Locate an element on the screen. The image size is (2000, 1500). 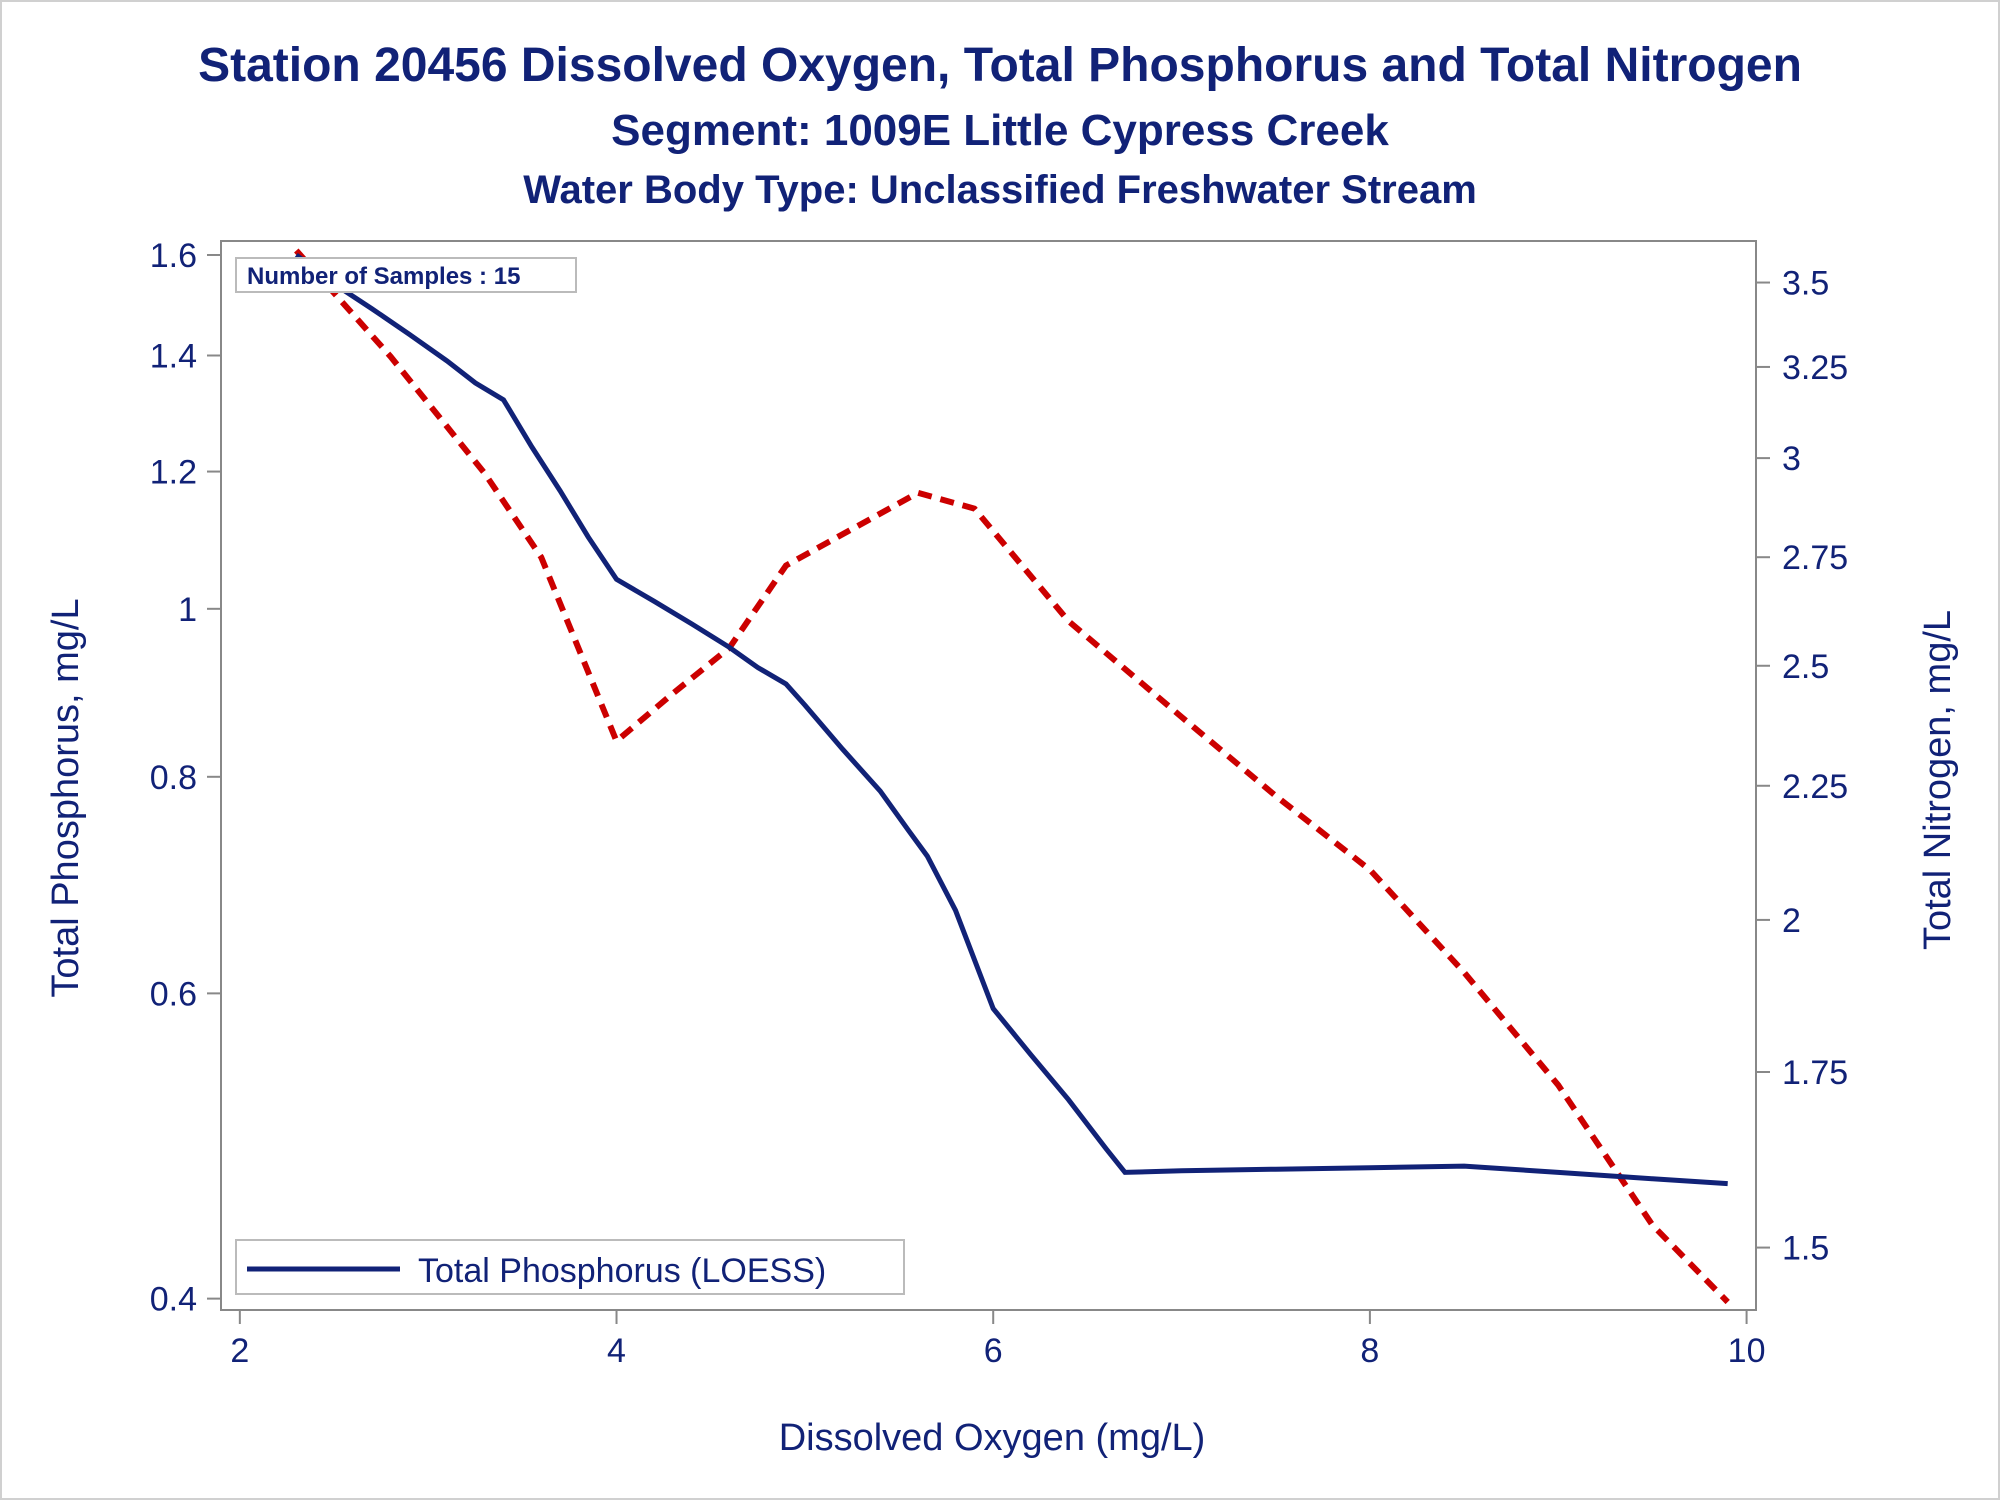
y2-axis-ticks: 1.5 1.75 2 2.25 2.5 2.75 3 3.25 3.5 is located at coordinates (1802, 766).